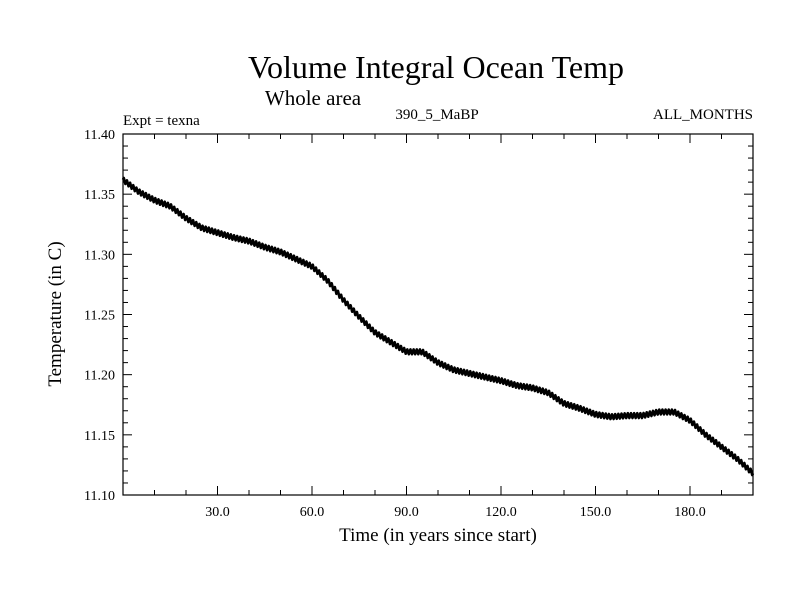  I want to click on x-axis-label: Time (in years since start), so click(438, 535).